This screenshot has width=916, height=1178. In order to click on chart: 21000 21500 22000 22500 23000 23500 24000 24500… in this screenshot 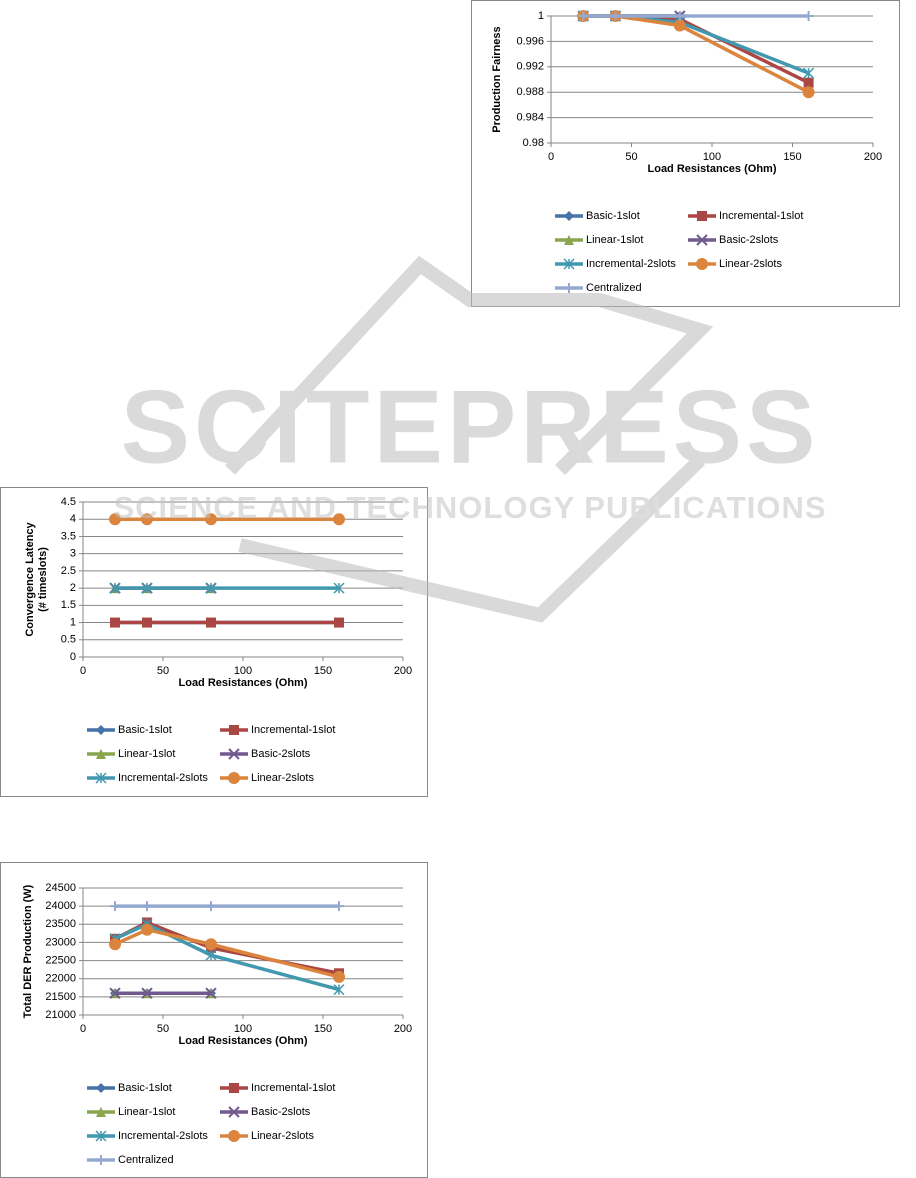, I will do `click(214, 1020)`.